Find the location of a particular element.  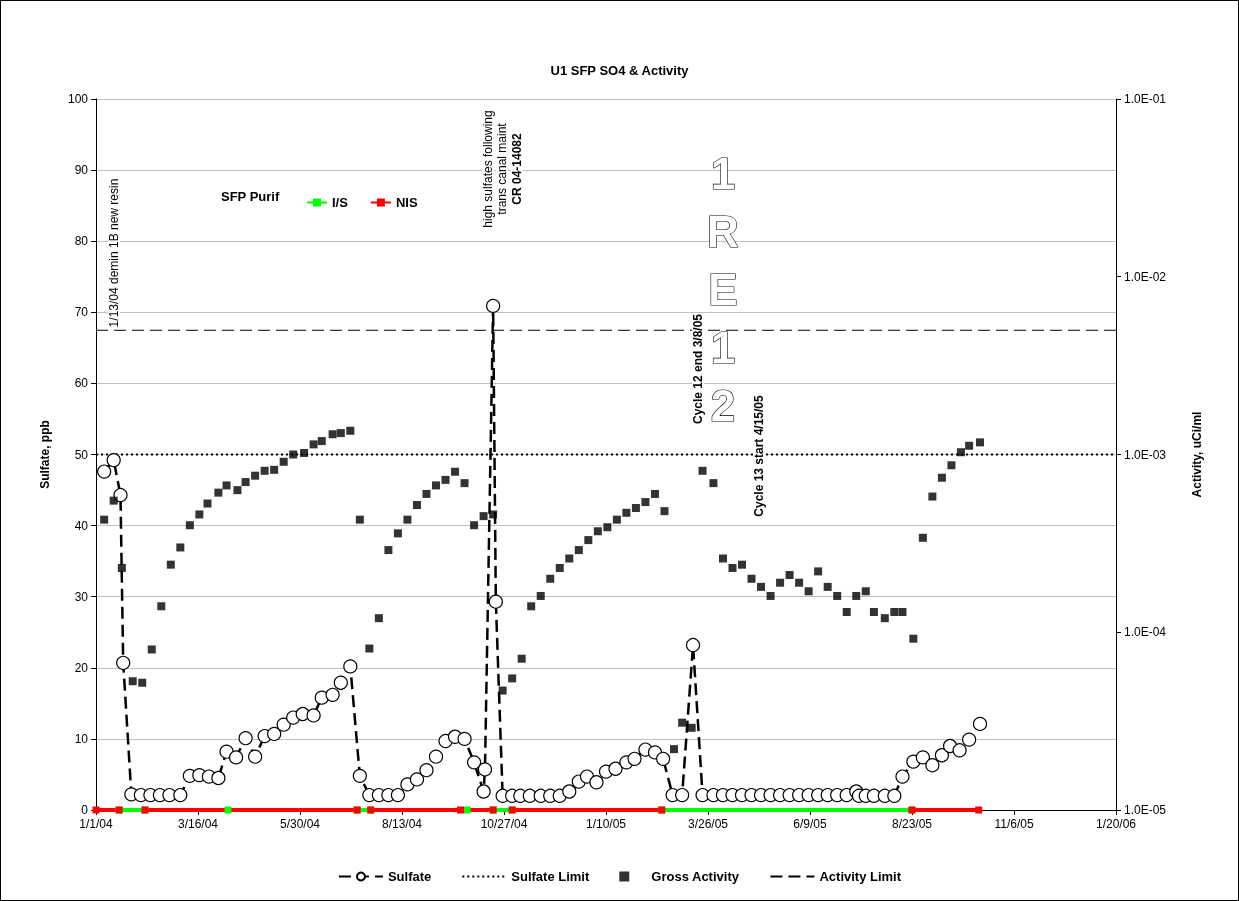

y-tick-label: 80 is located at coordinates (81, 241).